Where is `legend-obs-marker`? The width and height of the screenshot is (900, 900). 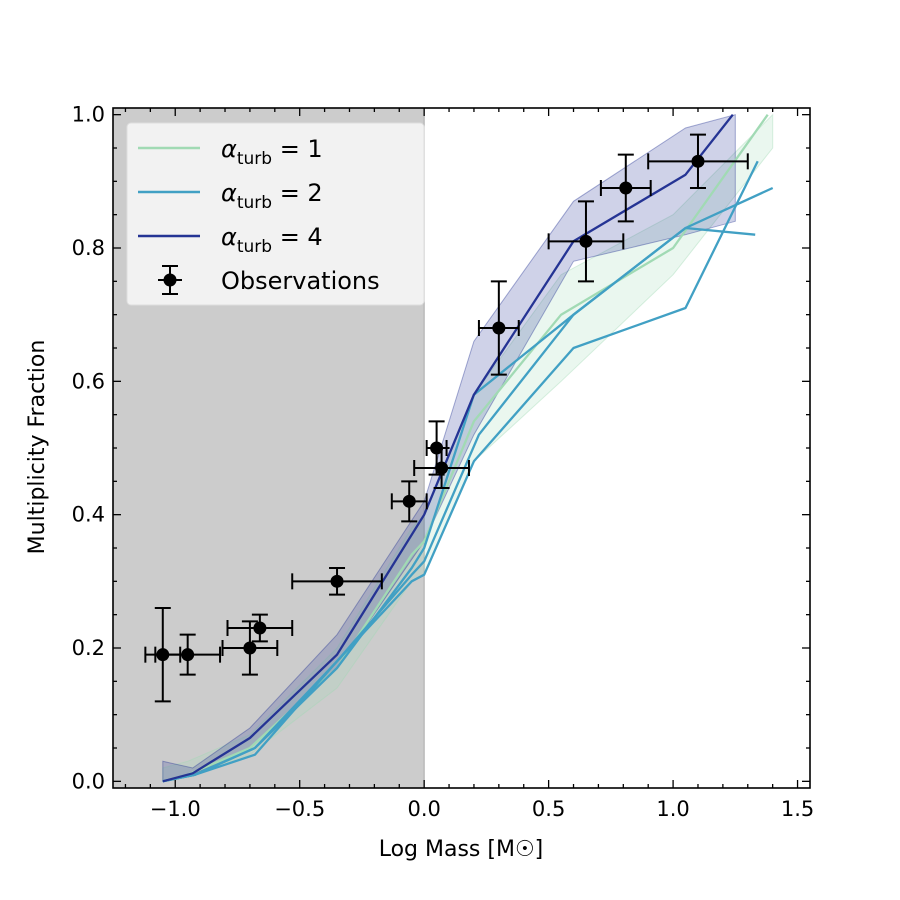 legend-obs-marker is located at coordinates (170, 280).